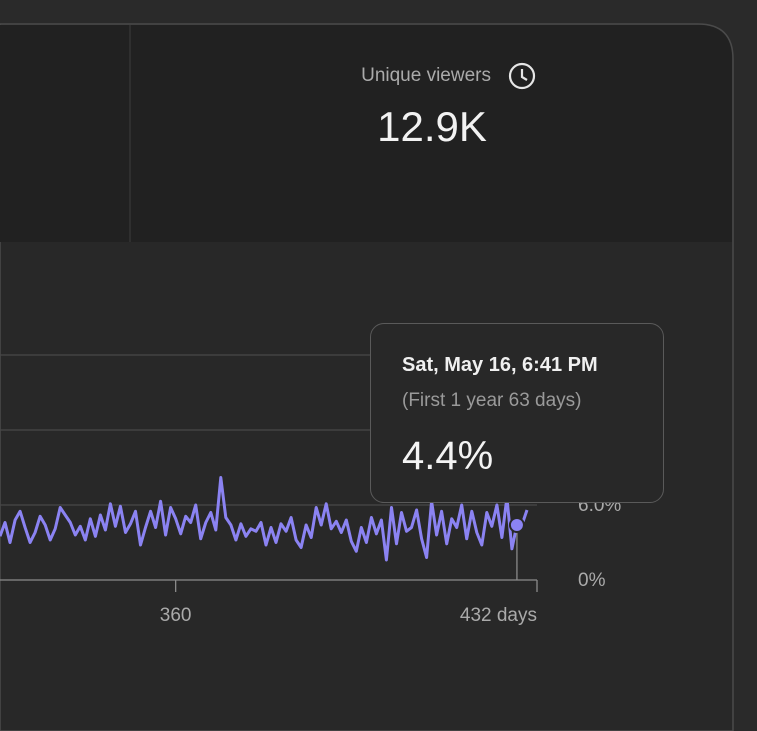 This screenshot has width=757, height=731. I want to click on tooltip-title: Sat, May 16, 6:41 PM, so click(500, 365).